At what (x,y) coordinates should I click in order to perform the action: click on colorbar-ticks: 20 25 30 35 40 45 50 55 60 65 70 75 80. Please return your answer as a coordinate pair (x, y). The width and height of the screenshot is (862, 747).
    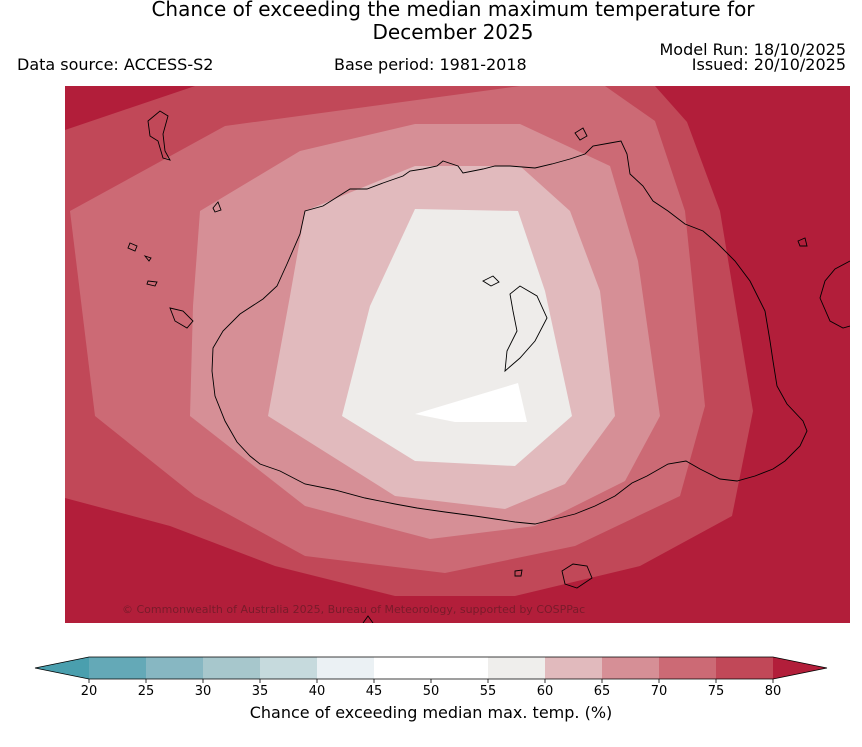
    Looking at the image, I should click on (431, 689).